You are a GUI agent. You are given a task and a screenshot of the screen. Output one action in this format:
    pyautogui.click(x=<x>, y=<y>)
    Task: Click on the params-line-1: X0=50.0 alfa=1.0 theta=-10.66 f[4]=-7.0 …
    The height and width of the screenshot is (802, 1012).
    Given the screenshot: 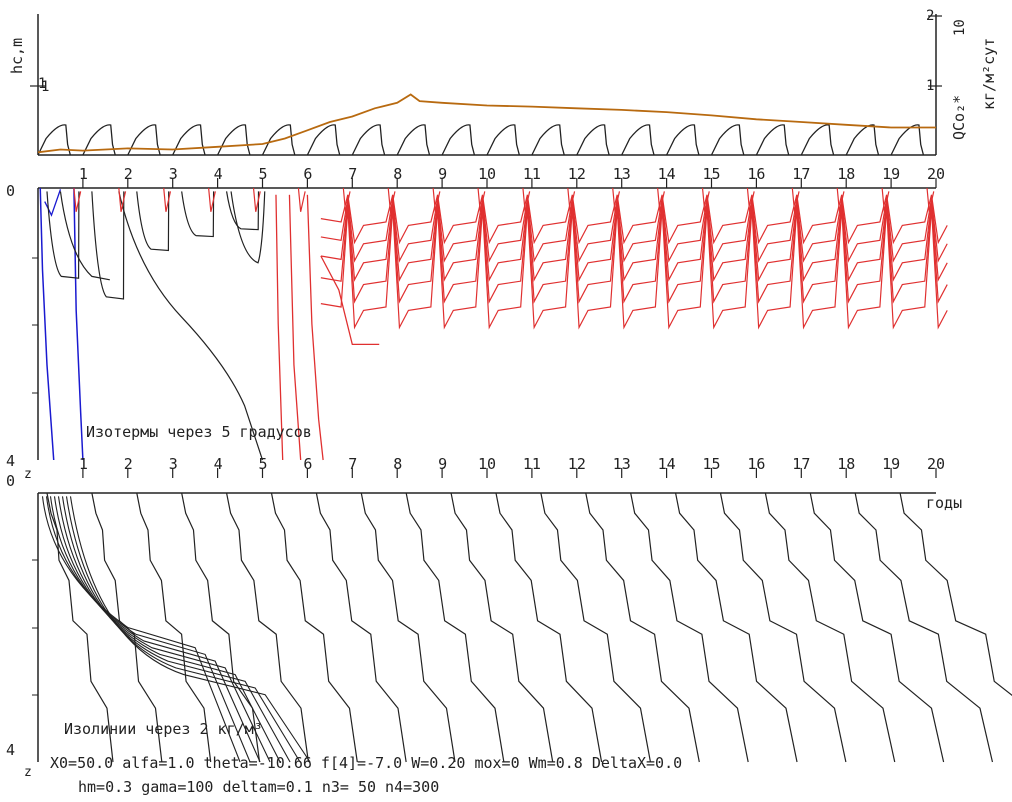 What is the action you would take?
    pyautogui.click(x=366, y=763)
    